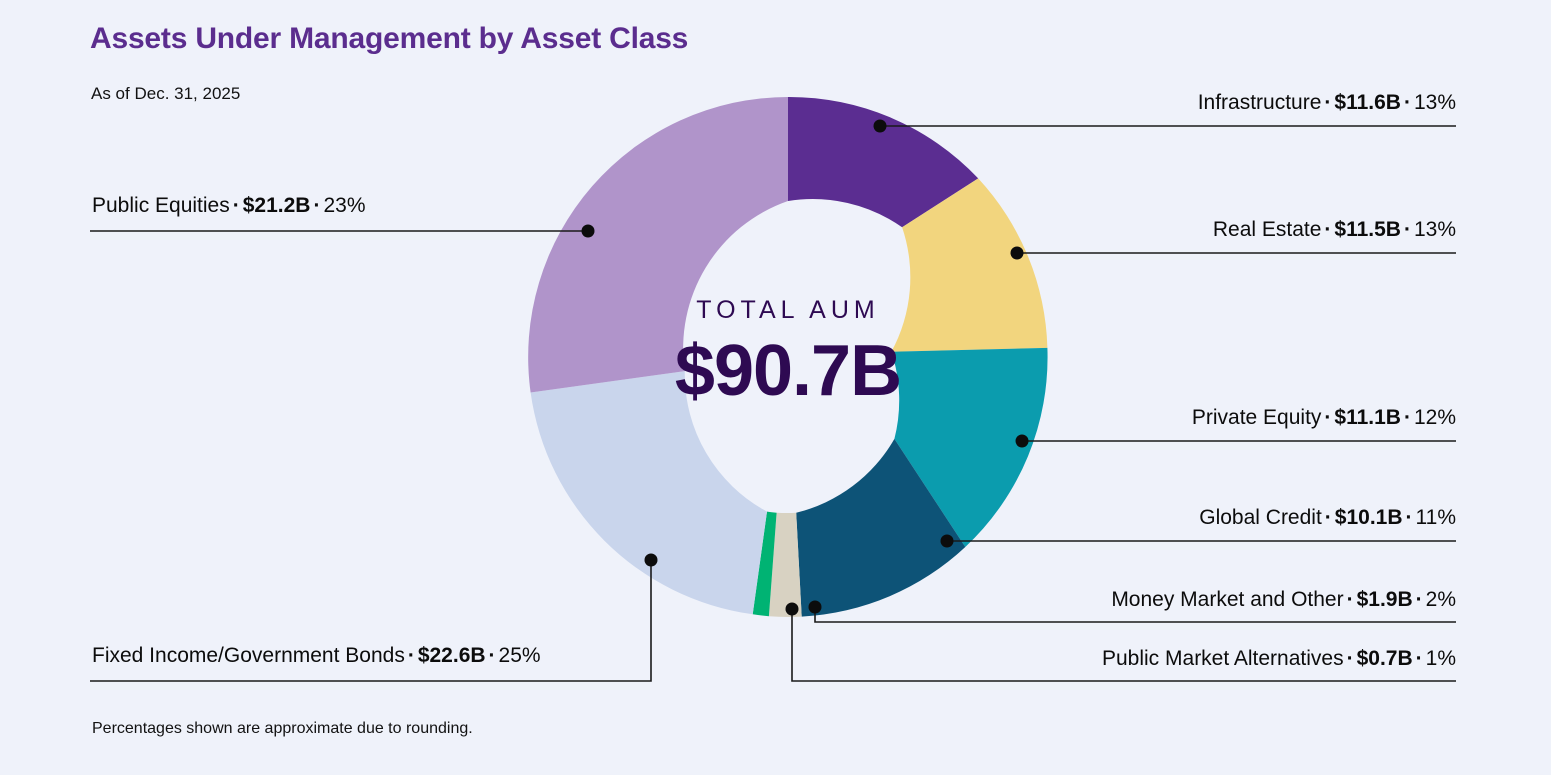  I want to click on label-infrastructure-amount: $11.6B, so click(1367, 102).